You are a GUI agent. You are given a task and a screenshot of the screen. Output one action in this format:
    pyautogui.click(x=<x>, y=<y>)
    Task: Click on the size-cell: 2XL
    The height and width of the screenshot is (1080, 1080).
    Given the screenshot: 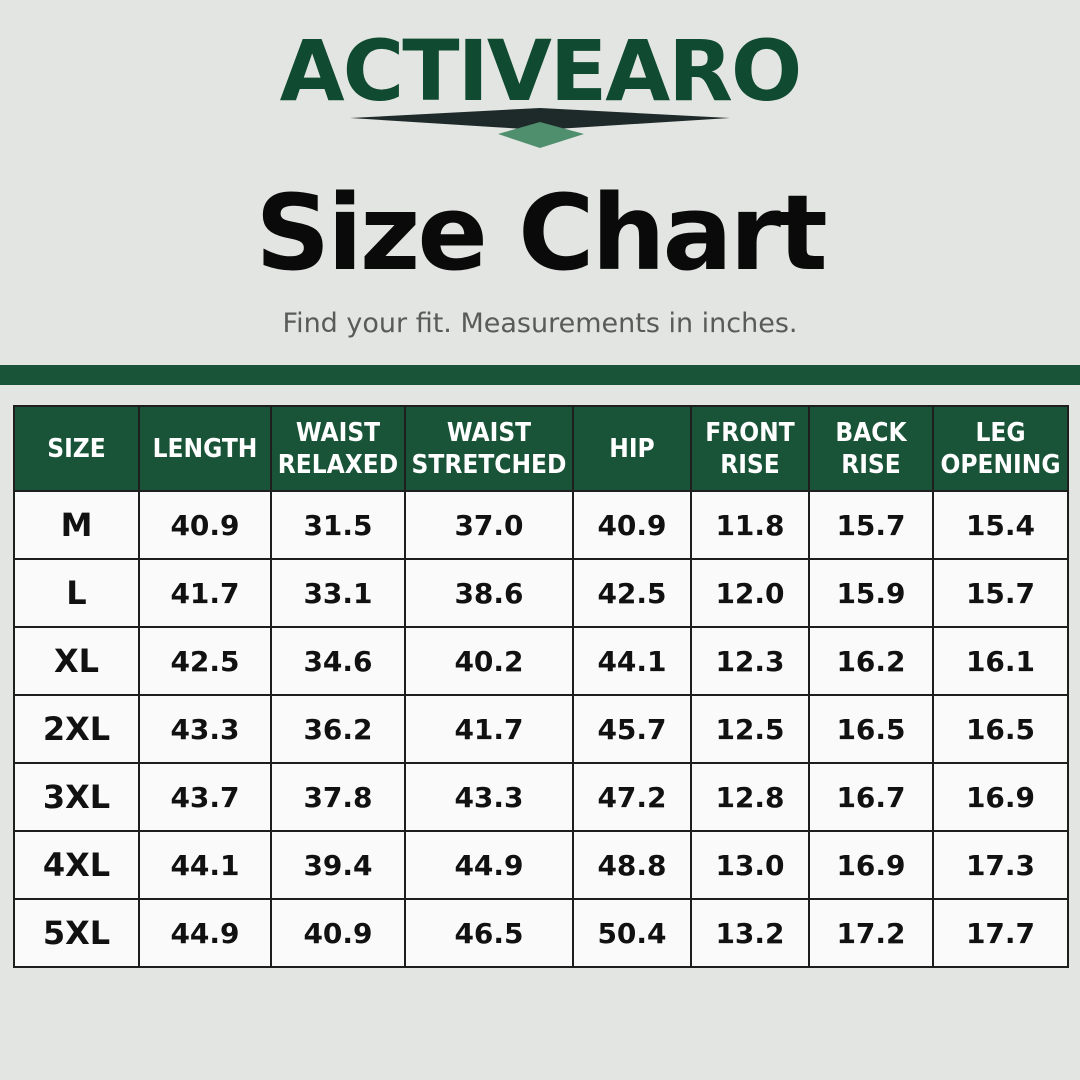 What is the action you would take?
    pyautogui.click(x=76, y=729)
    